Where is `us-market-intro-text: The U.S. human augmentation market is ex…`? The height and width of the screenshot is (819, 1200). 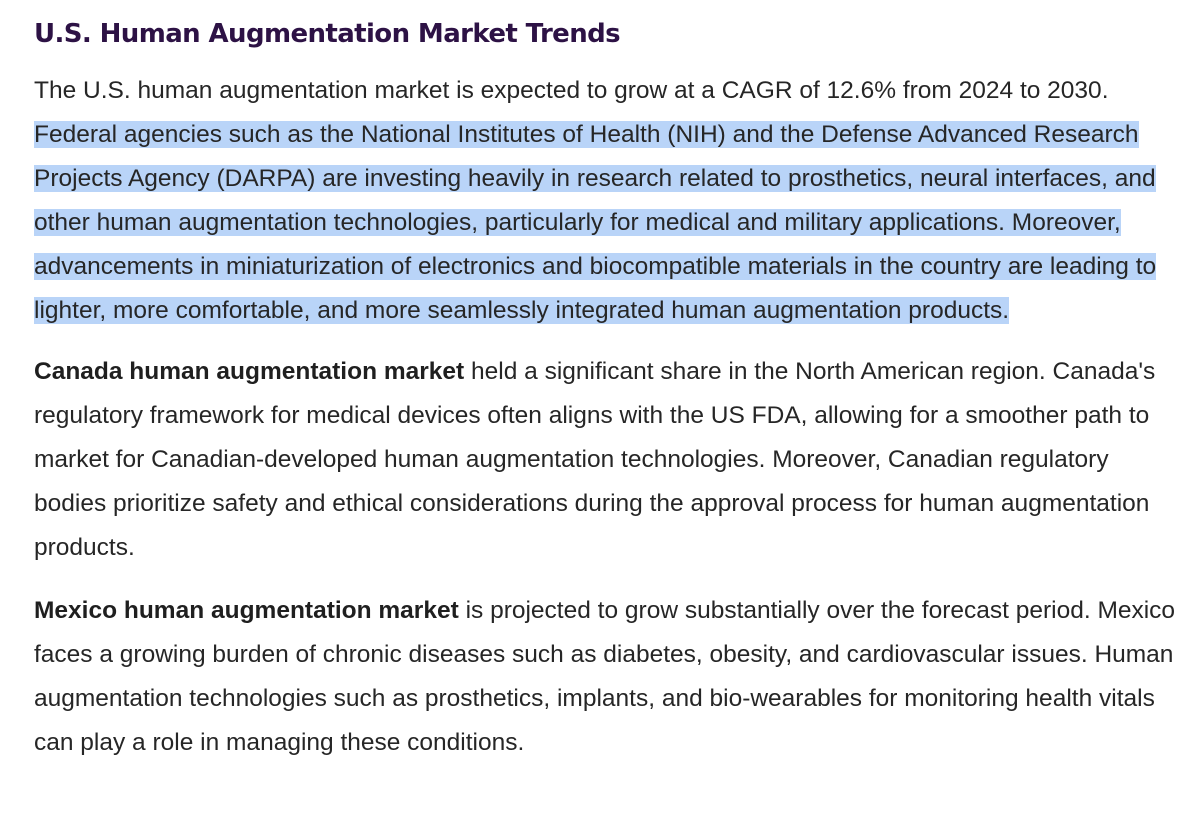 us-market-intro-text: The U.S. human augmentation market is ex… is located at coordinates (571, 90).